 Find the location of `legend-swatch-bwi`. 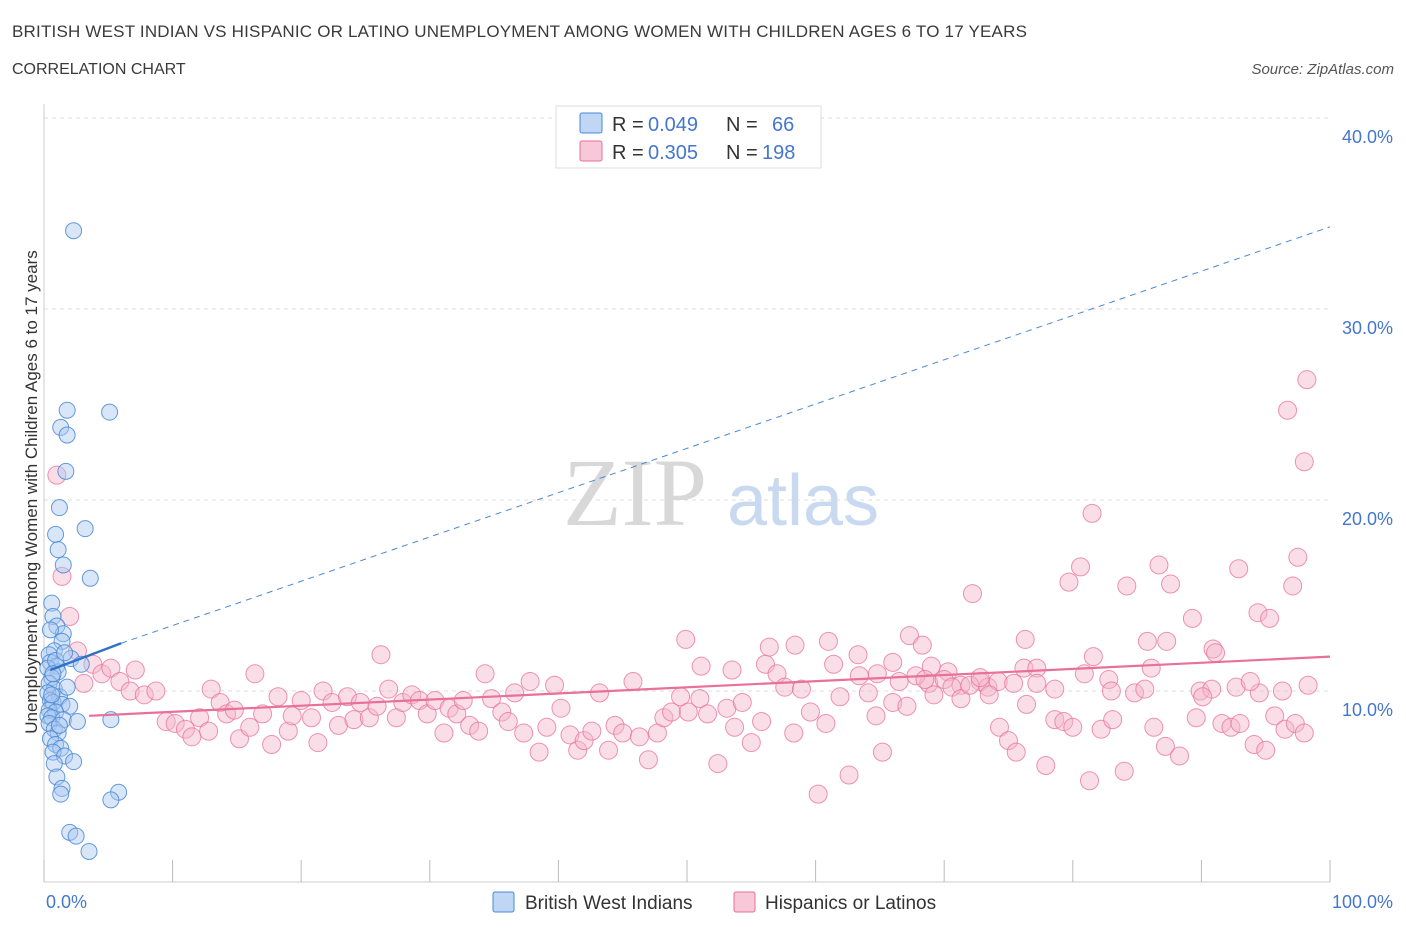

legend-swatch-bwi is located at coordinates (591, 123).